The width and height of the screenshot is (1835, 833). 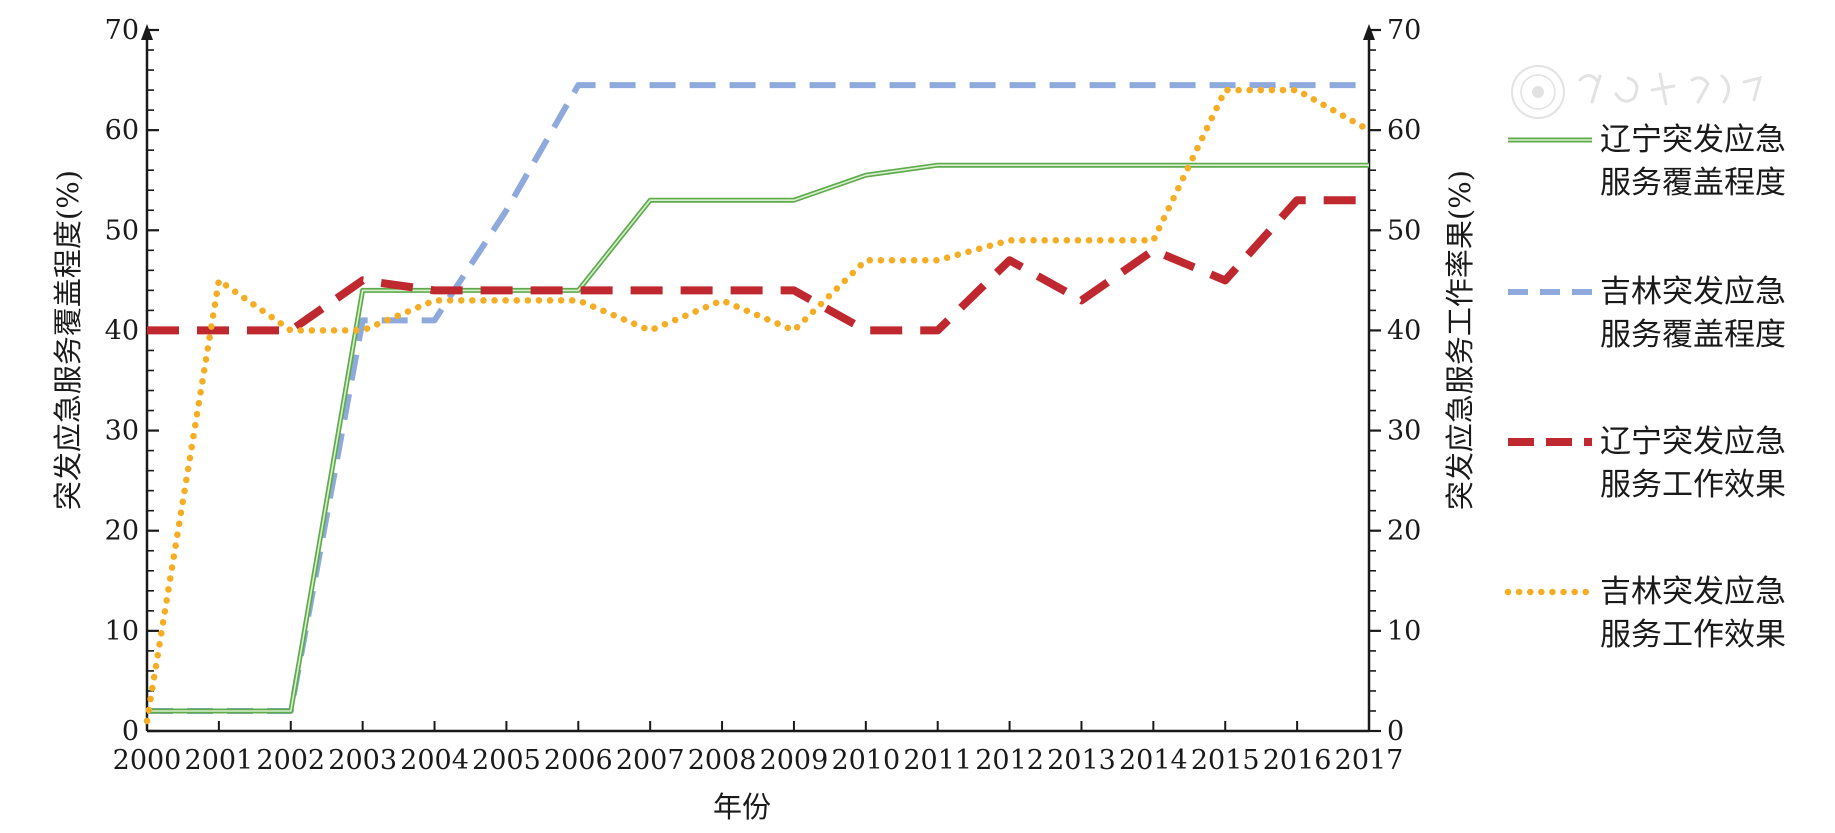 I want to click on right-y-tick-label: 70, so click(x=1404, y=30).